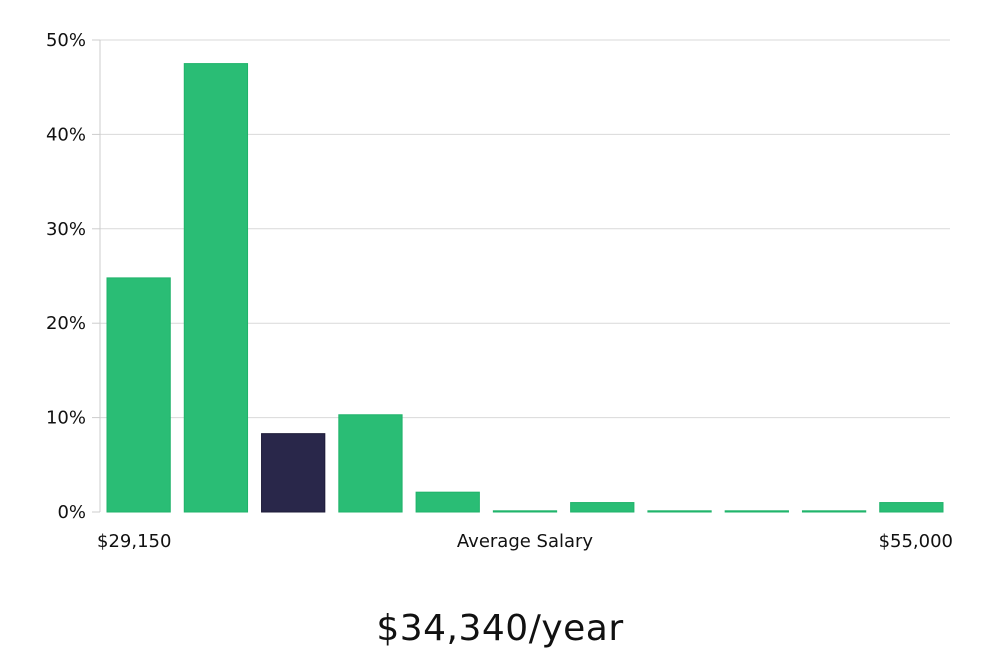  What do you see at coordinates (66, 418) in the screenshot?
I see `y-tick-label: 10%` at bounding box center [66, 418].